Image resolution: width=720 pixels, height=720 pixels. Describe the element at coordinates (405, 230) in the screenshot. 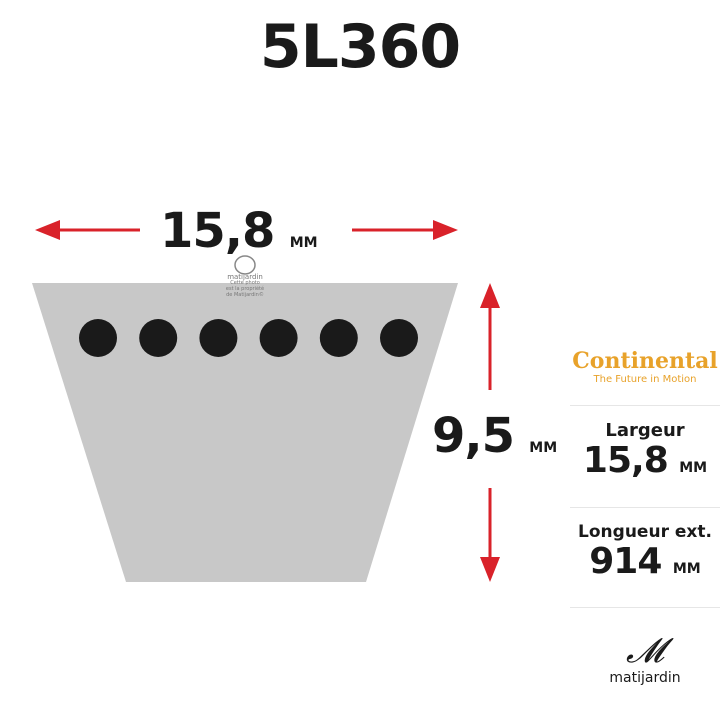

I see `arrow-right-icon` at that location.